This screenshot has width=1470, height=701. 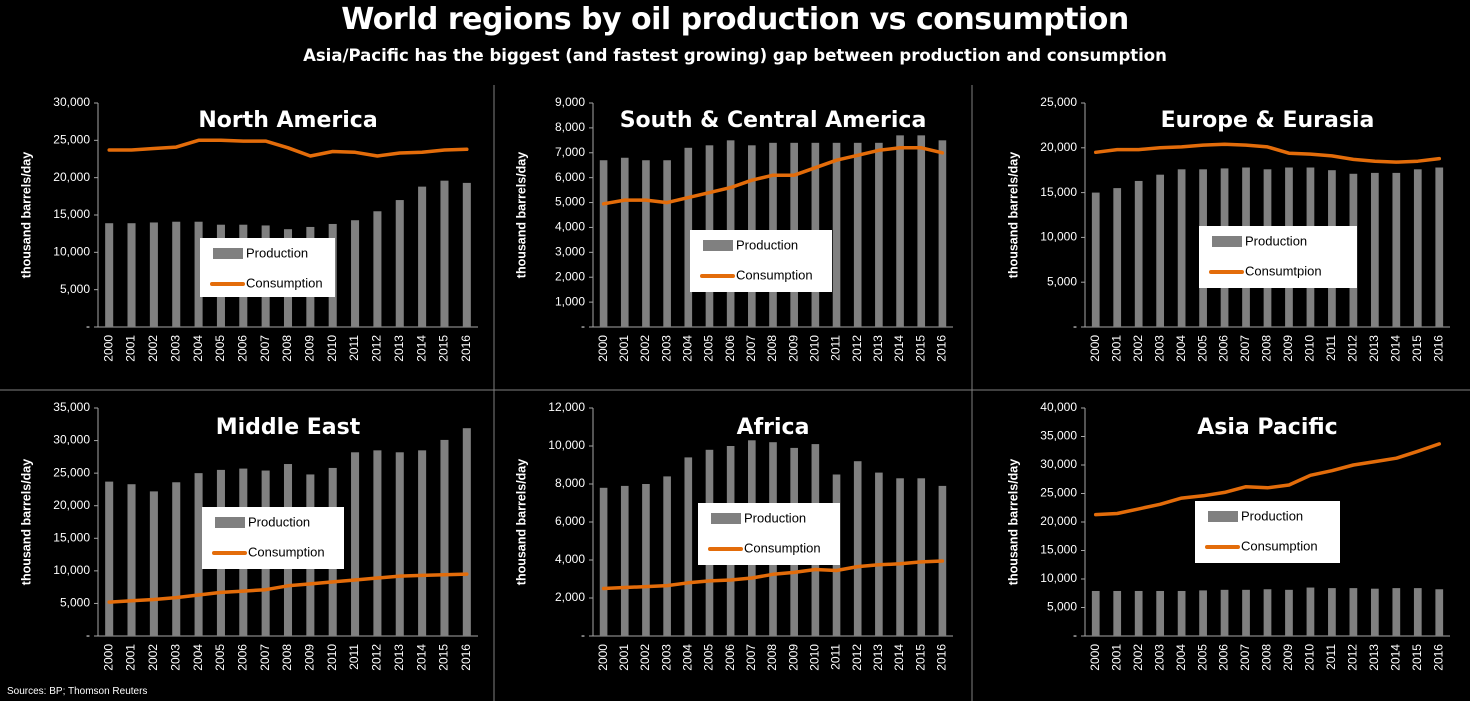 What do you see at coordinates (1224, 348) in the screenshot?
I see `x-tick-label: 2006` at bounding box center [1224, 348].